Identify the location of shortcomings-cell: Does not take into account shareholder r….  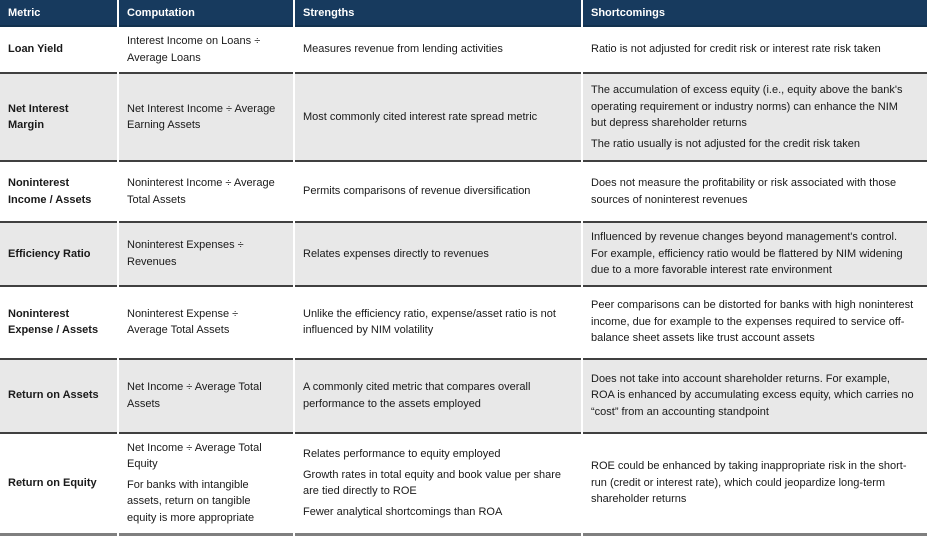
(755, 394).